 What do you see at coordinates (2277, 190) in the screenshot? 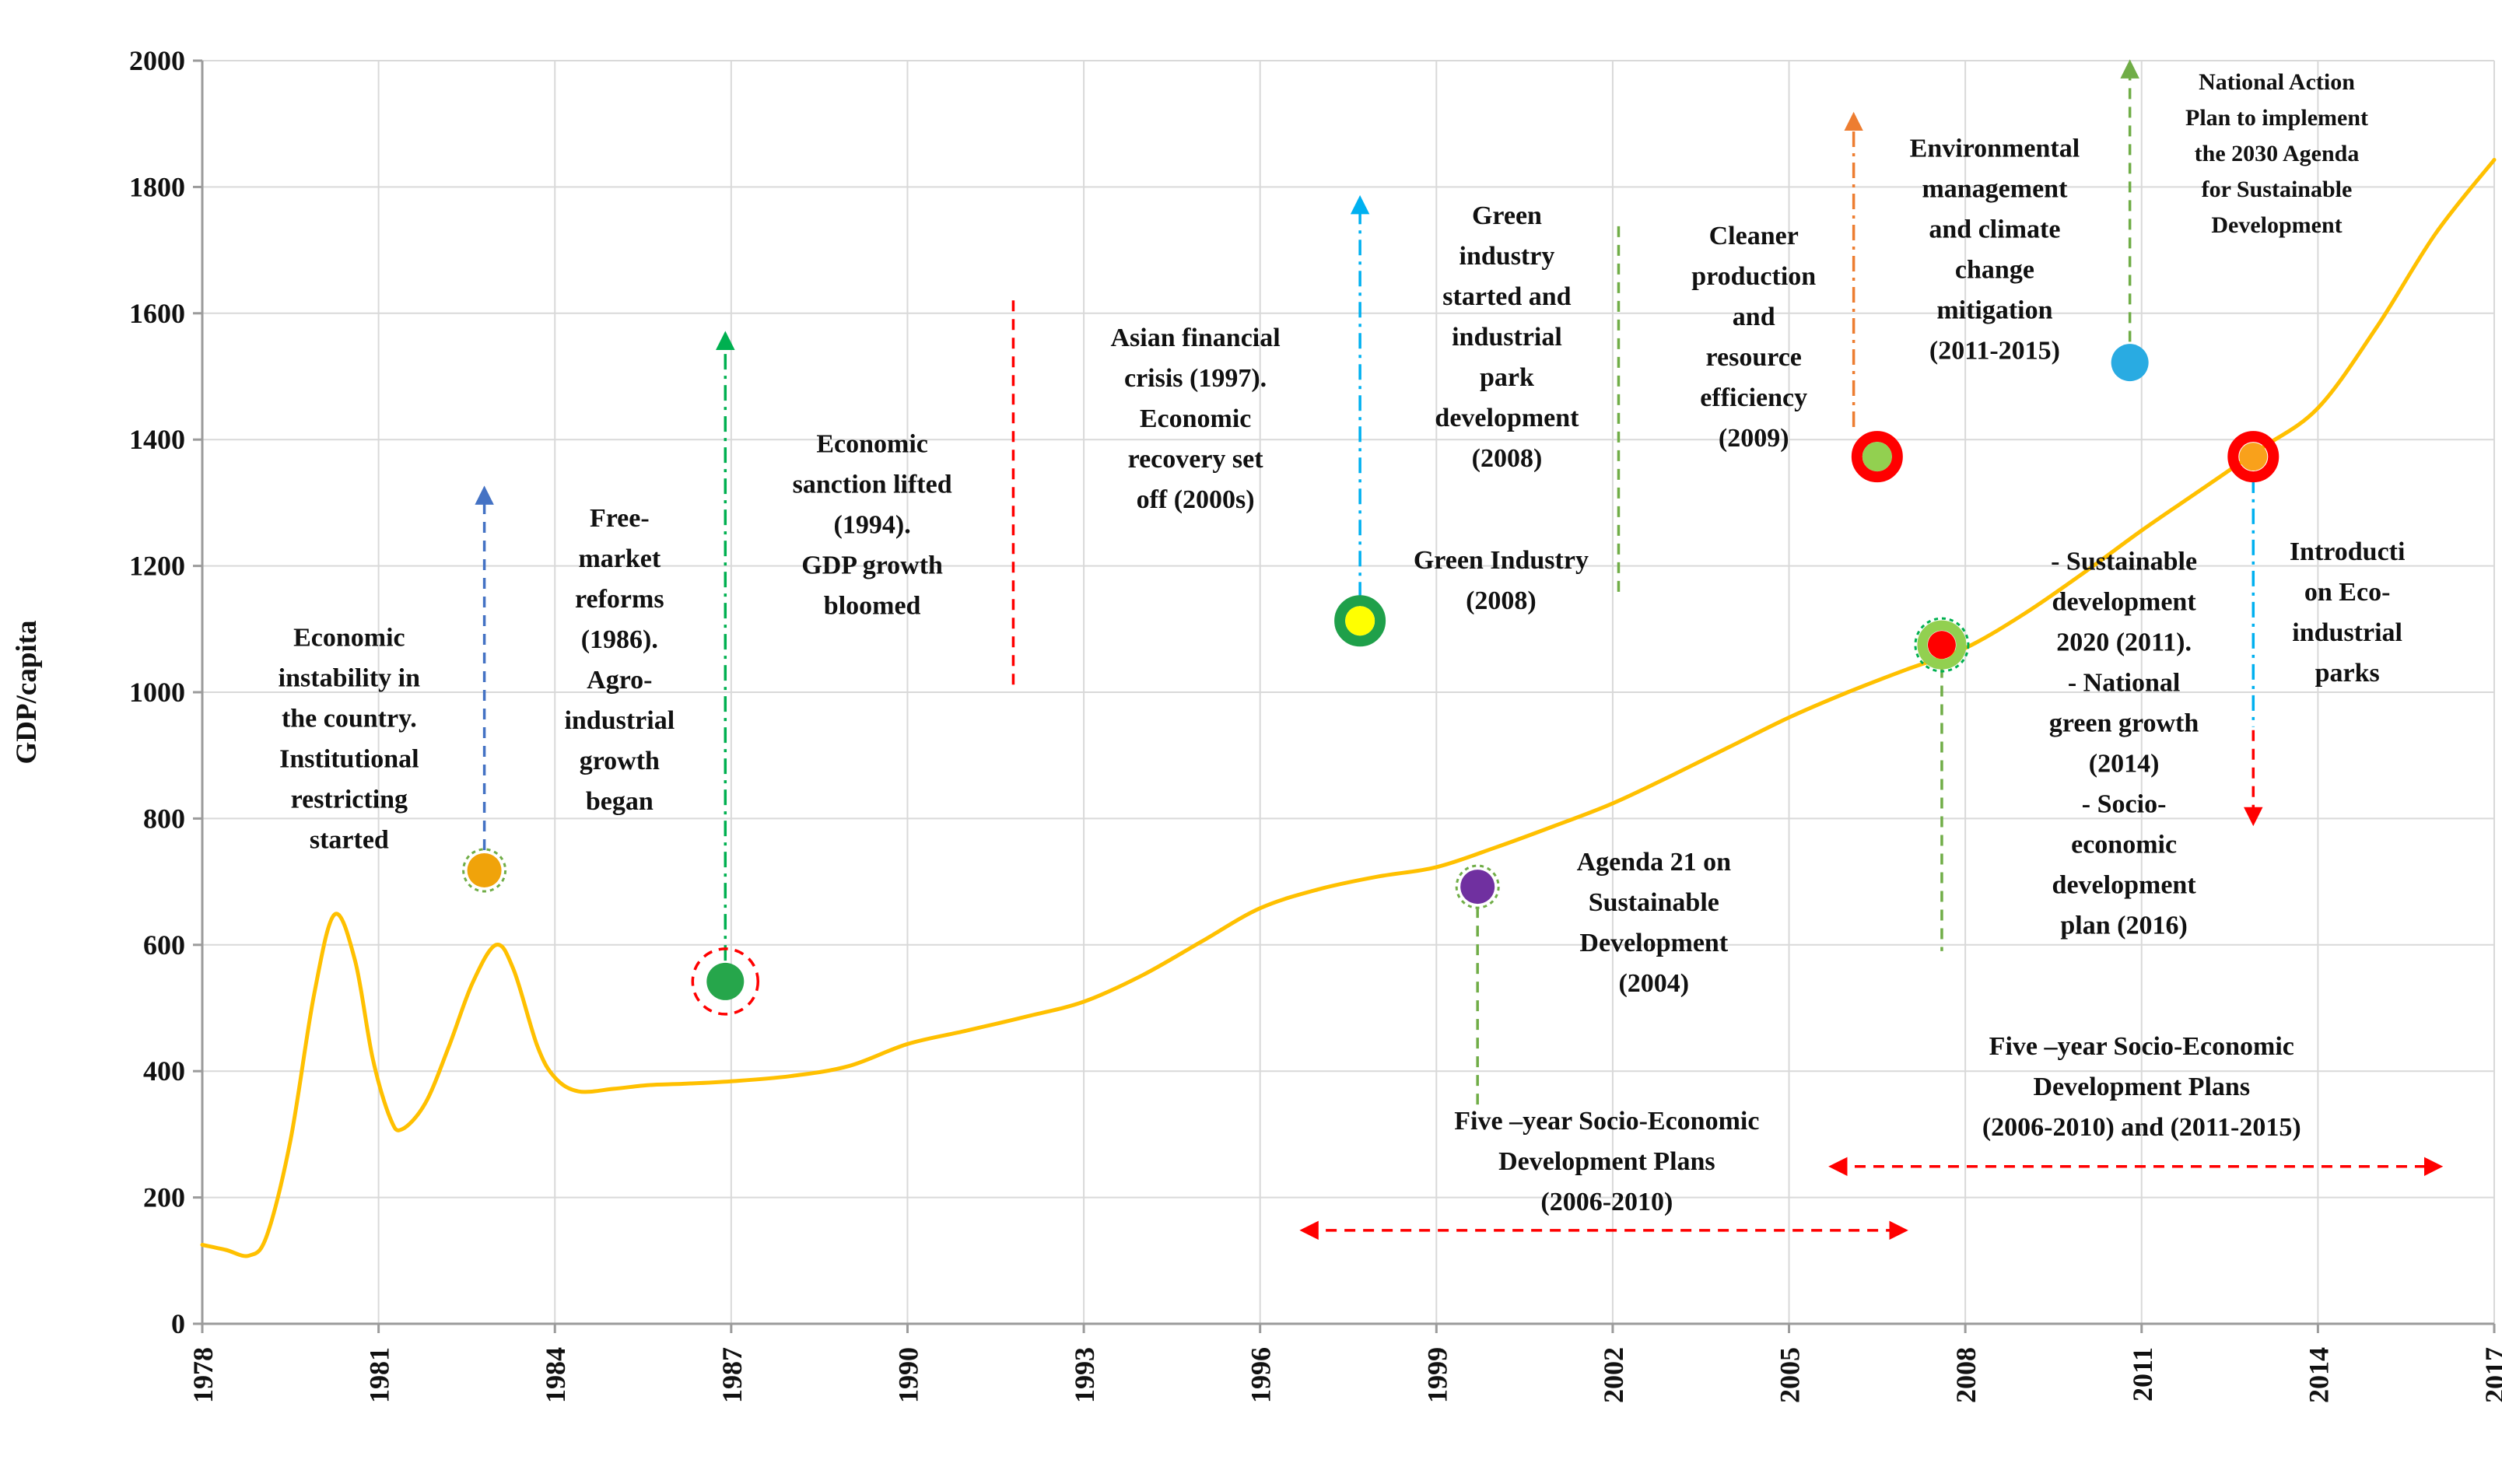
I see `national-action-plan-line: for Sustainable` at bounding box center [2277, 190].